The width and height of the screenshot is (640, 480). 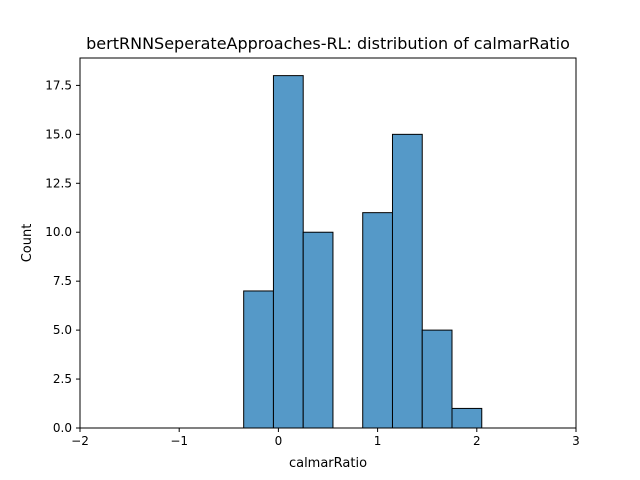 I want to click on y-tick-label: 15.0, so click(x=58, y=134).